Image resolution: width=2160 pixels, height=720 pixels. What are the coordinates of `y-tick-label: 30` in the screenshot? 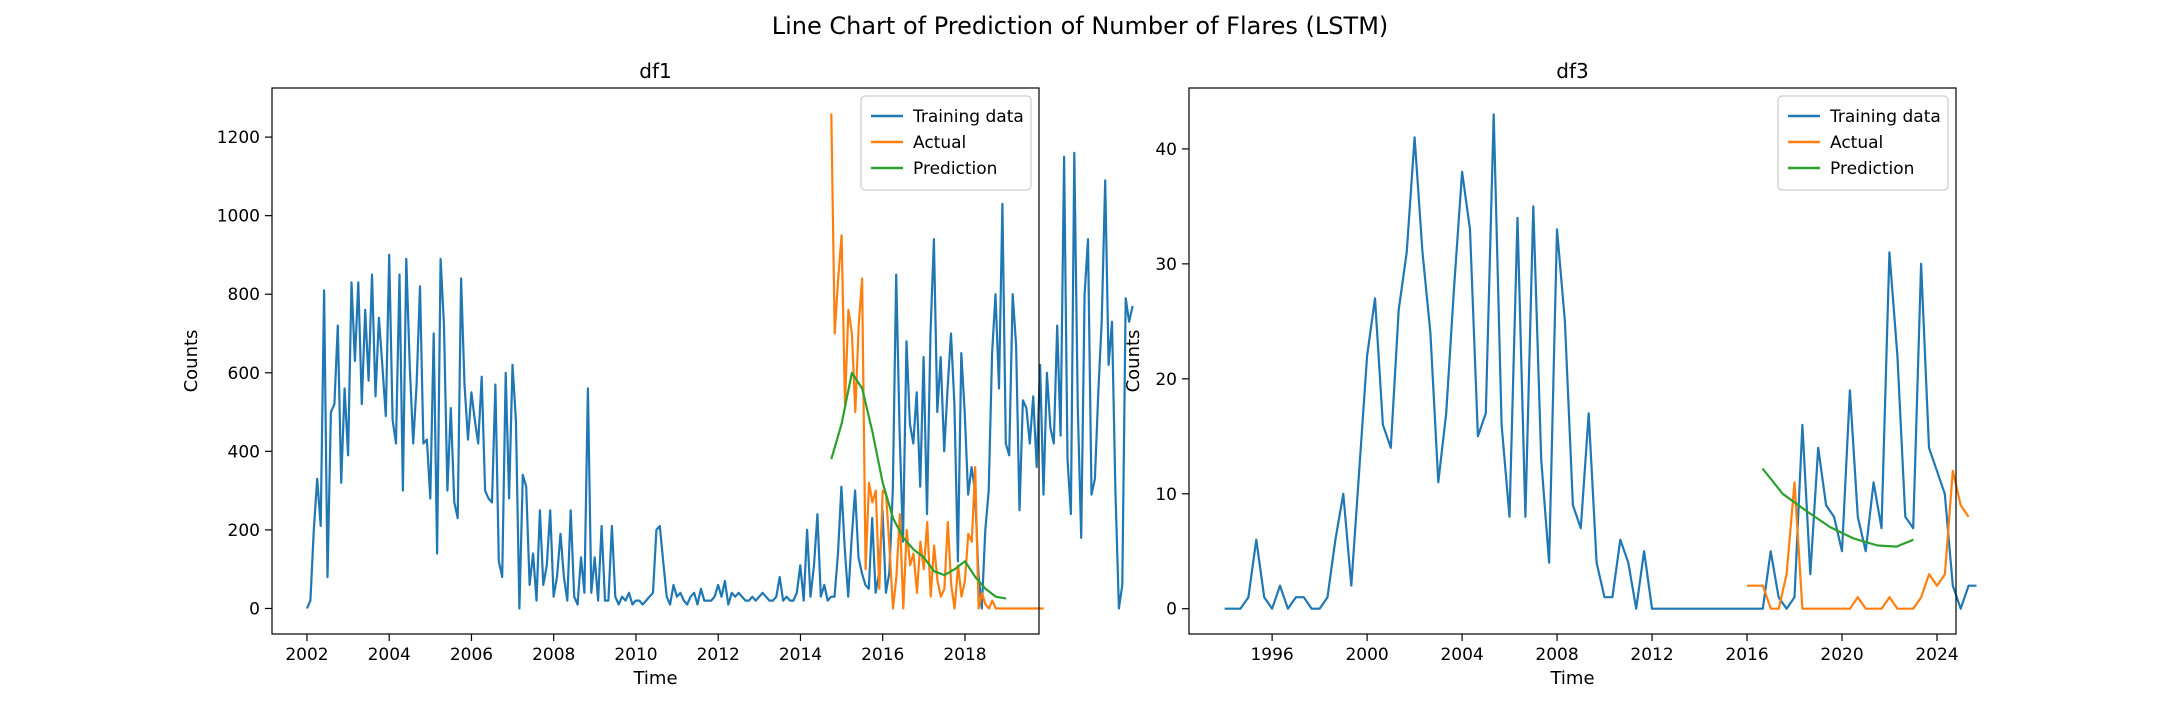 It's located at (1166, 265).